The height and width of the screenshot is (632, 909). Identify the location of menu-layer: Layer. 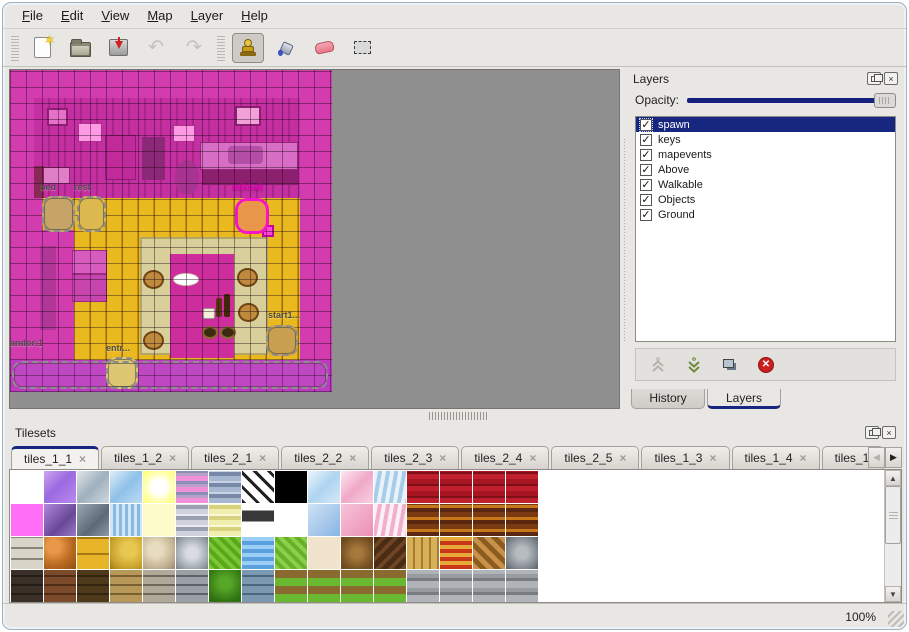
(207, 15).